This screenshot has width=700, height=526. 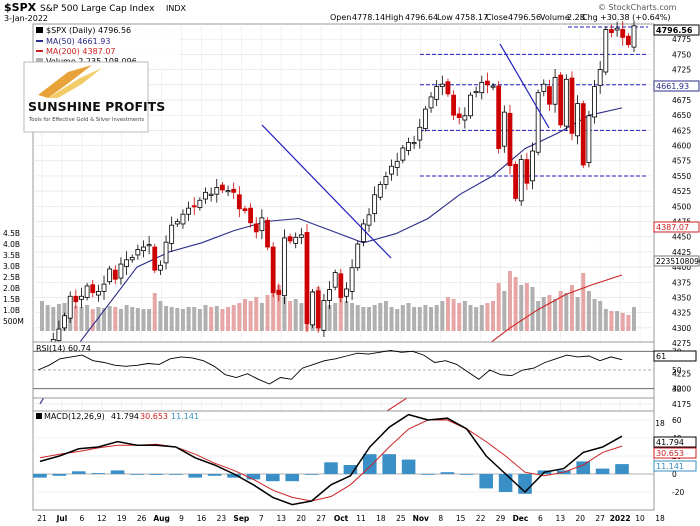 I want to click on legend-ma200: MA(200) 4387.07, so click(x=81, y=51).